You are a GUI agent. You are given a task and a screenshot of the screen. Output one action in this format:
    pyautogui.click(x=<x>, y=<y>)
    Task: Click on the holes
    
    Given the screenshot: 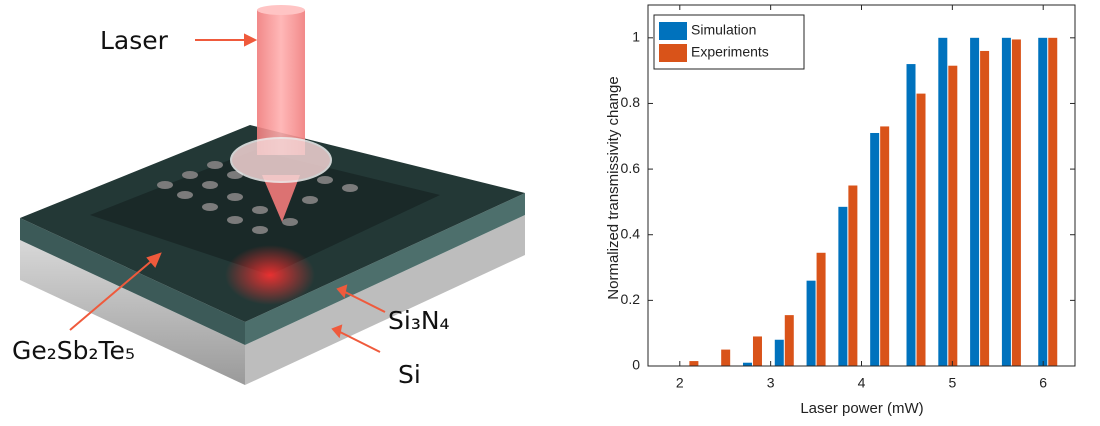 What is the action you would take?
    pyautogui.click(x=257, y=197)
    